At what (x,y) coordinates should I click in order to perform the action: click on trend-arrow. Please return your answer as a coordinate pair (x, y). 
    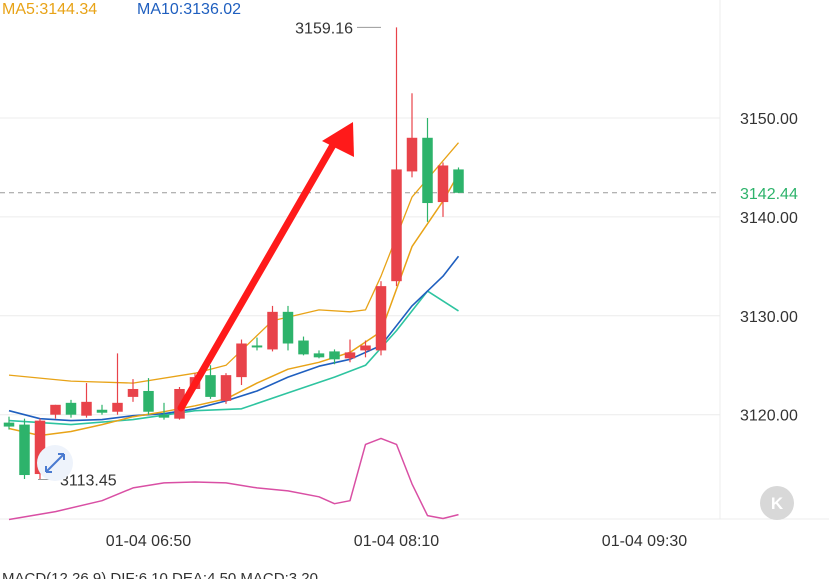
    Looking at the image, I should click on (265, 267).